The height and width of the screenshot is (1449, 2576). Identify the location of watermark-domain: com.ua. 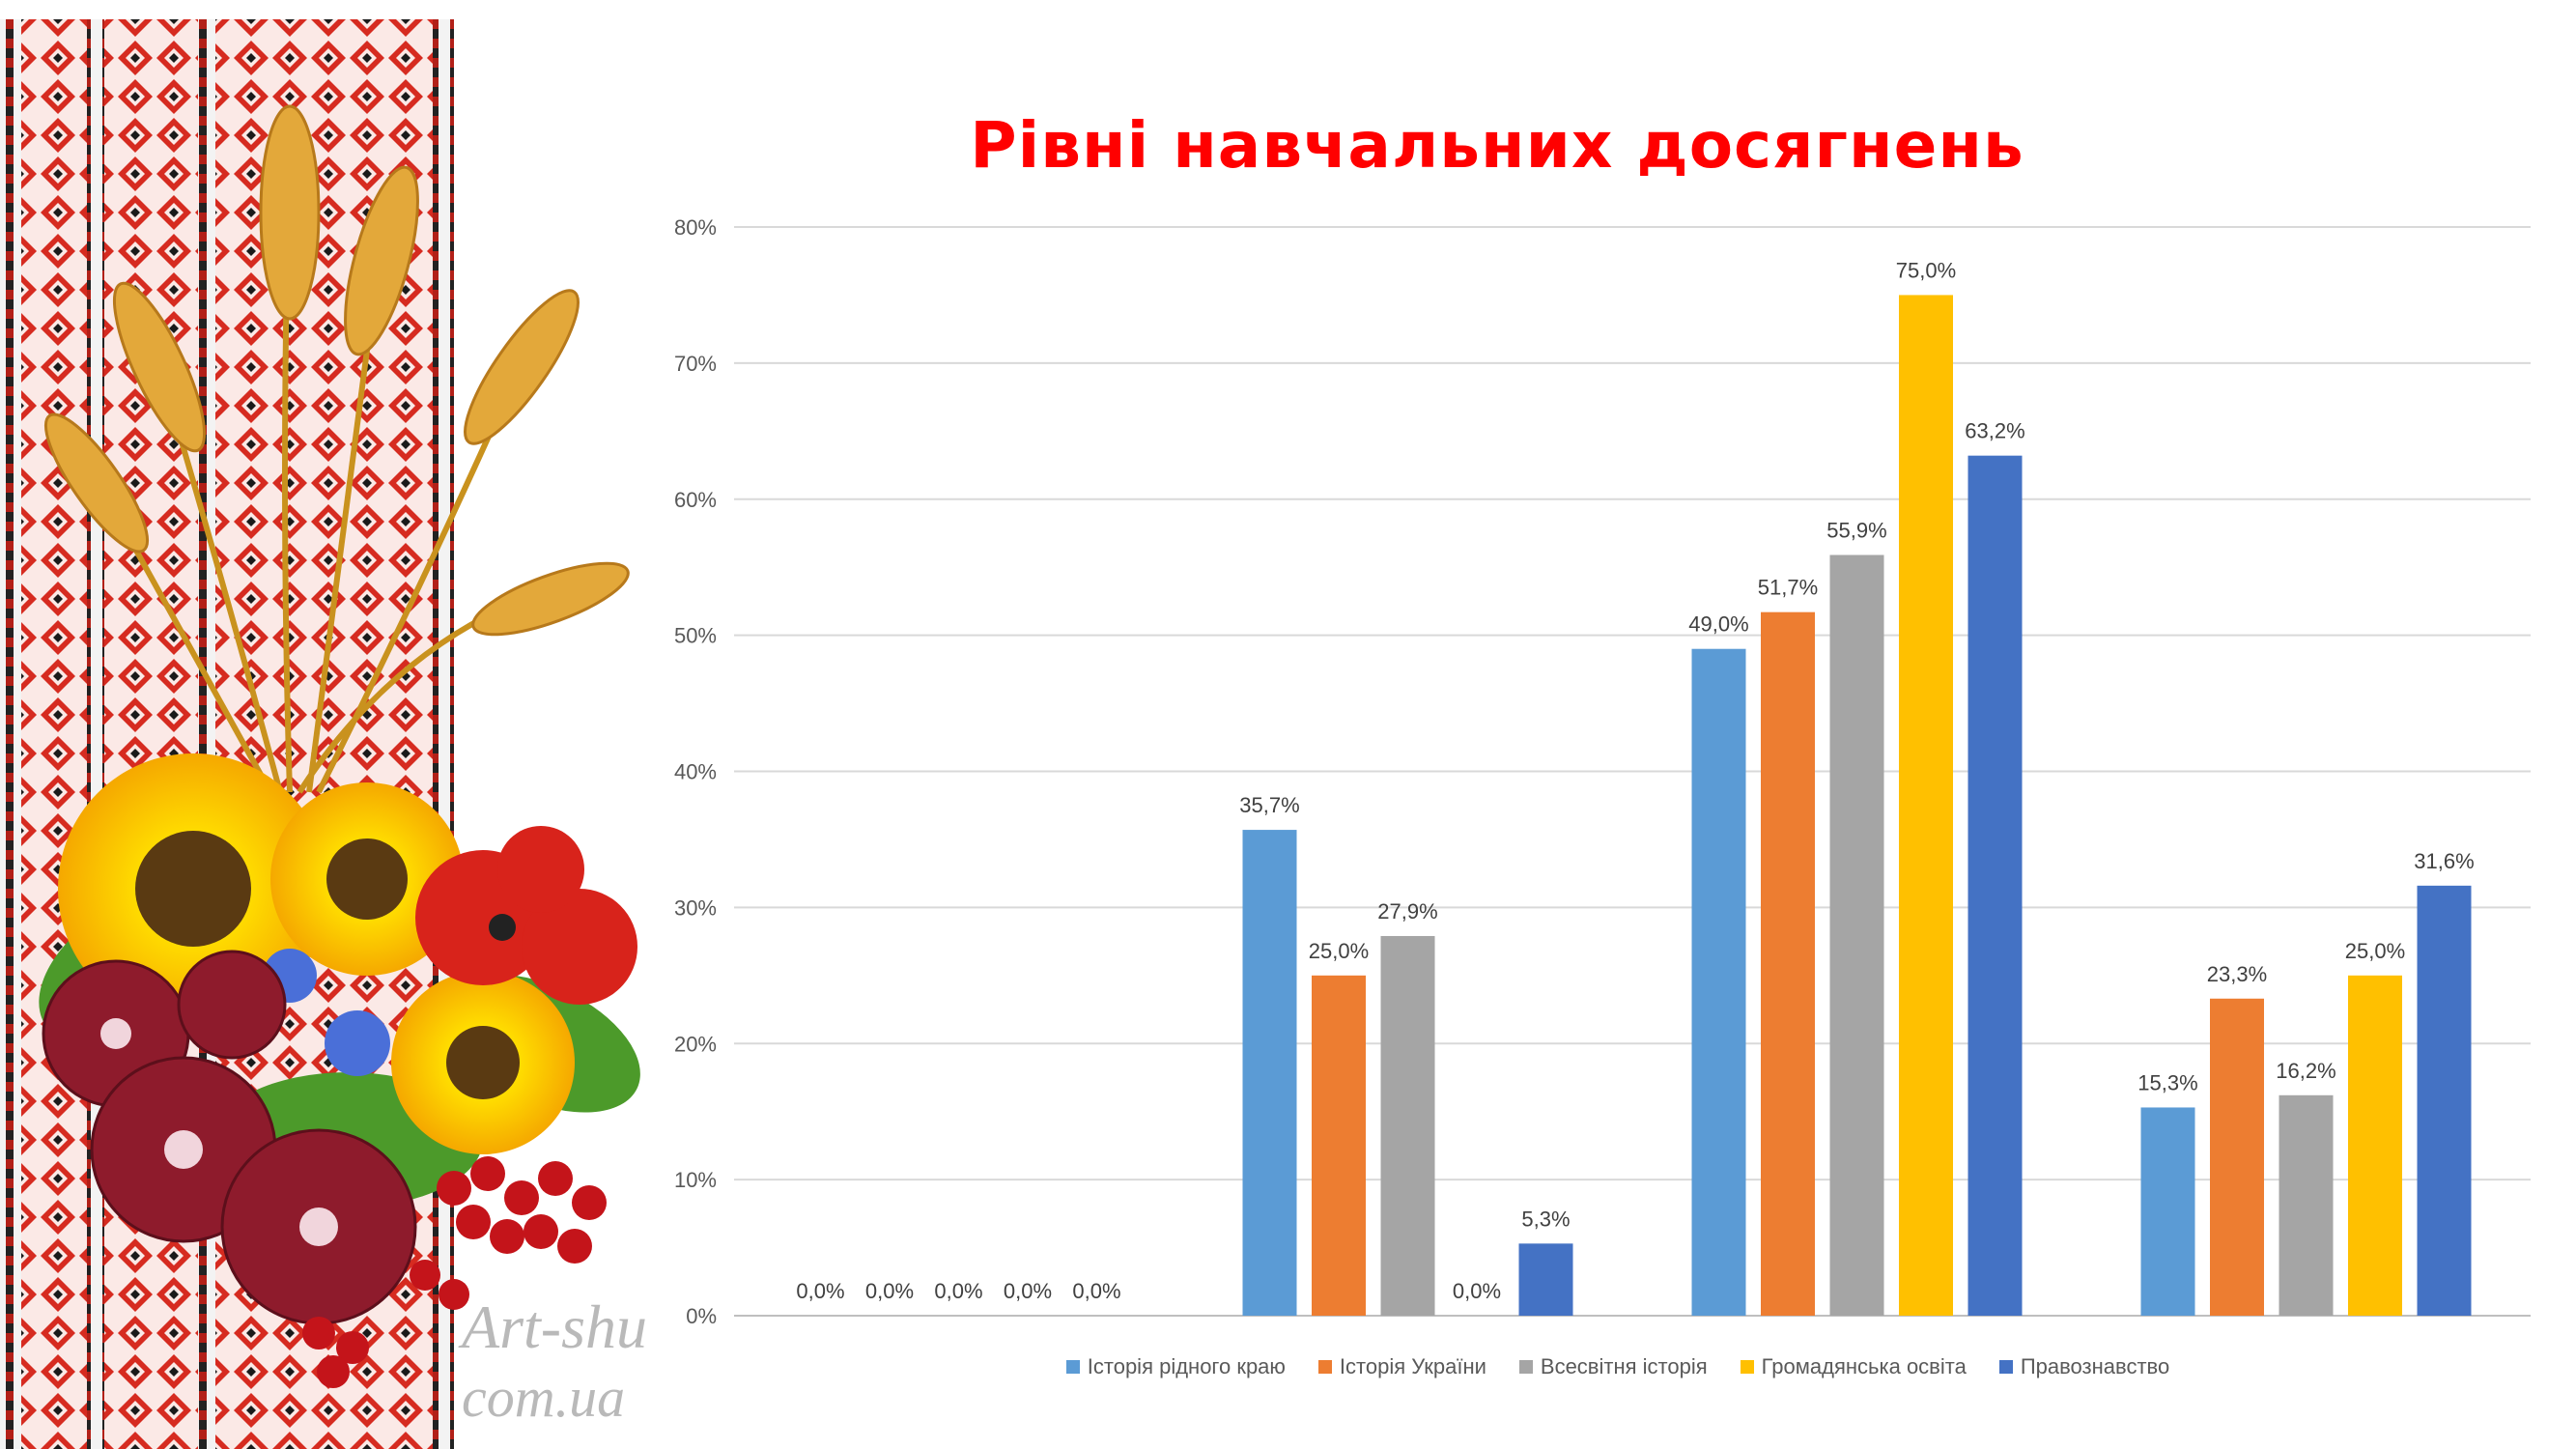
(544, 1397).